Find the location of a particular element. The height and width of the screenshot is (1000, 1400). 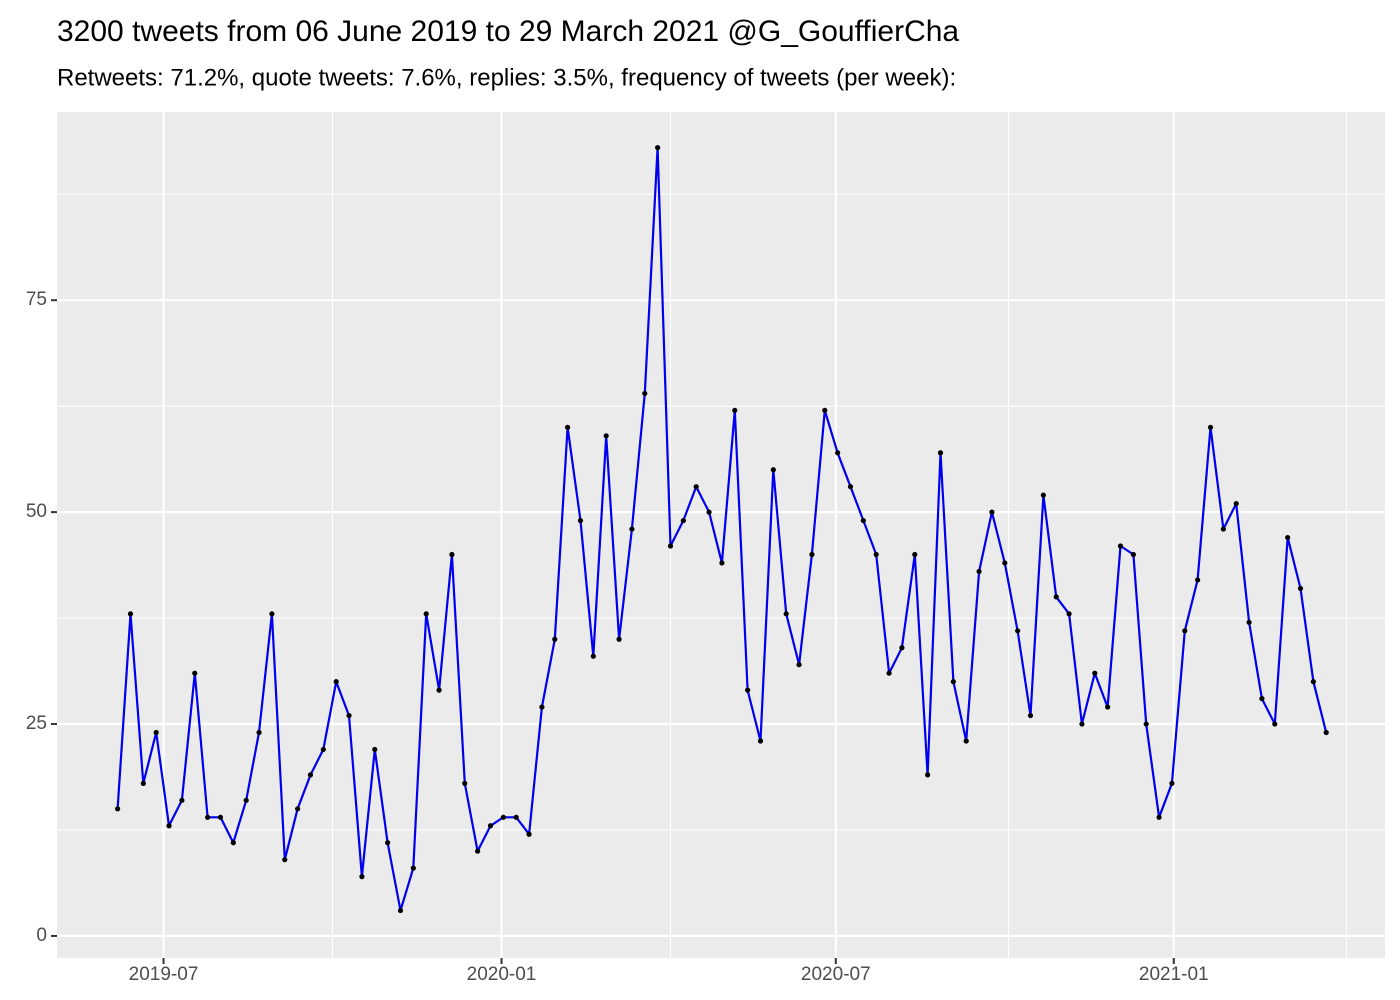

x-tick-label: 2019-07 is located at coordinates (164, 974).